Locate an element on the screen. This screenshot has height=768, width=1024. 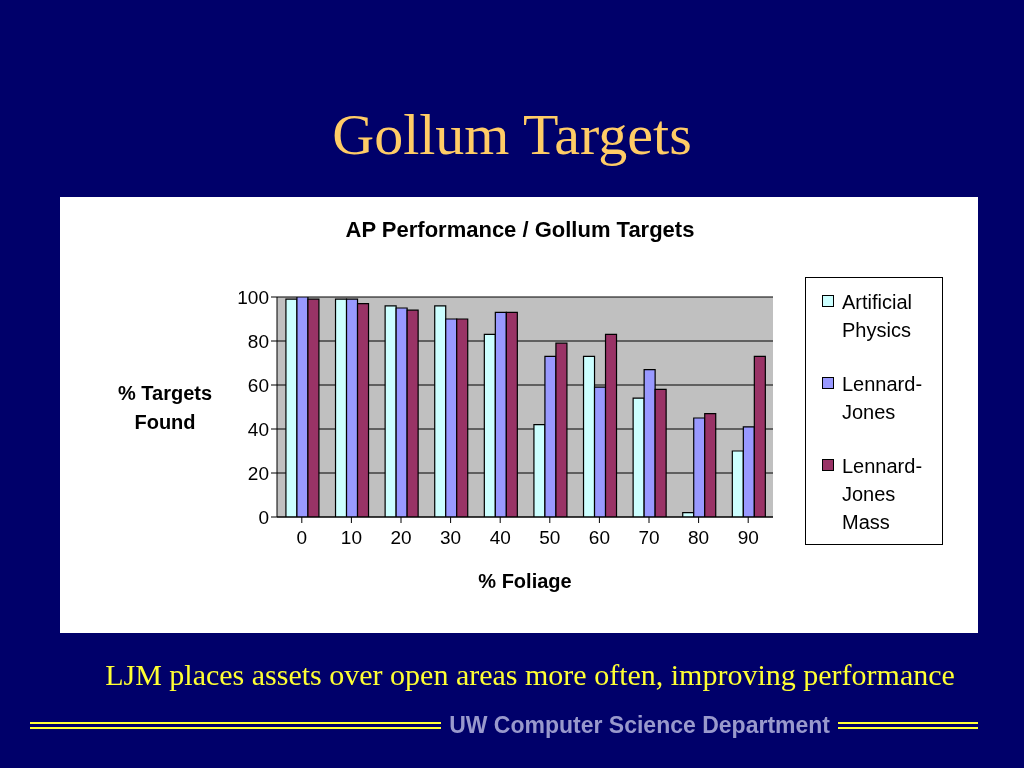
x-tick-label: 70 is located at coordinates (649, 538).